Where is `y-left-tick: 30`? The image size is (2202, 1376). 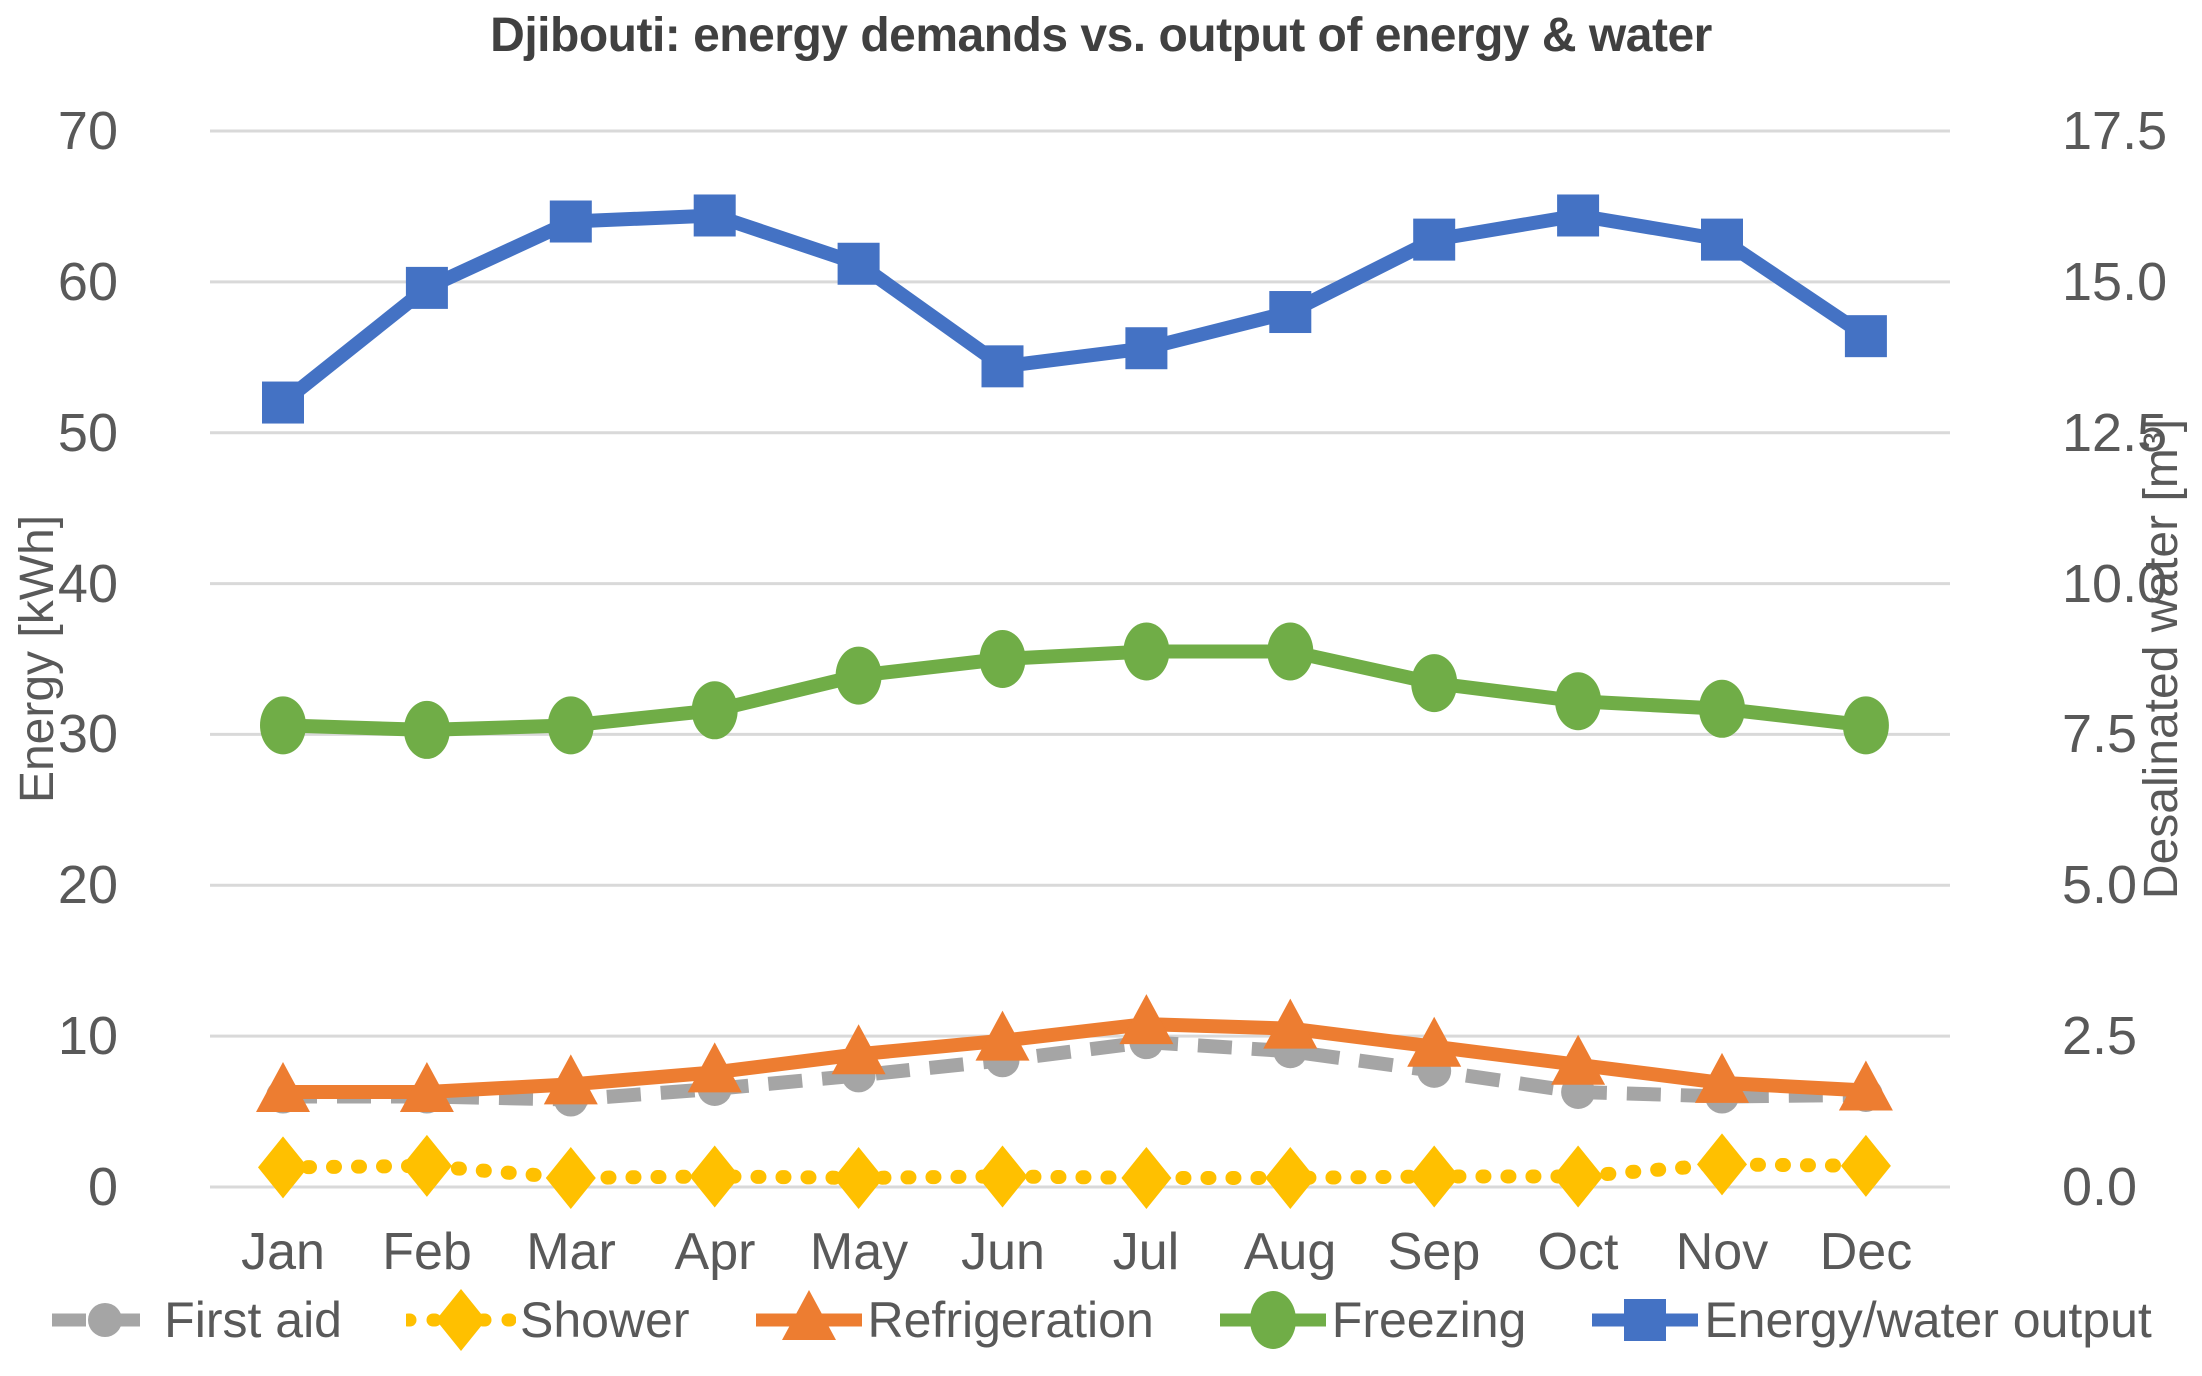
y-left-tick: 30 is located at coordinates (87, 734).